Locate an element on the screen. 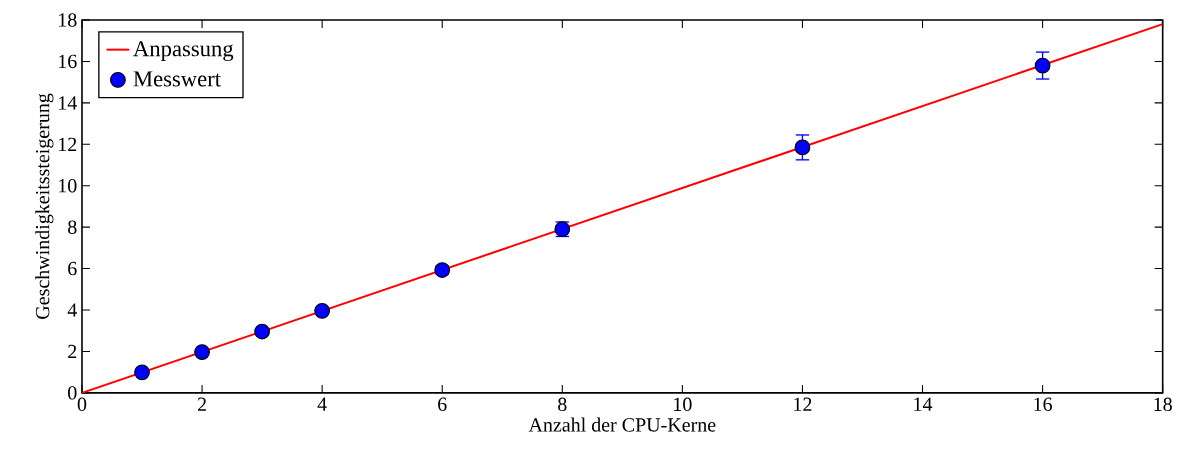 The width and height of the screenshot is (1186, 457). y-tick-label: 18 is located at coordinates (68, 20).